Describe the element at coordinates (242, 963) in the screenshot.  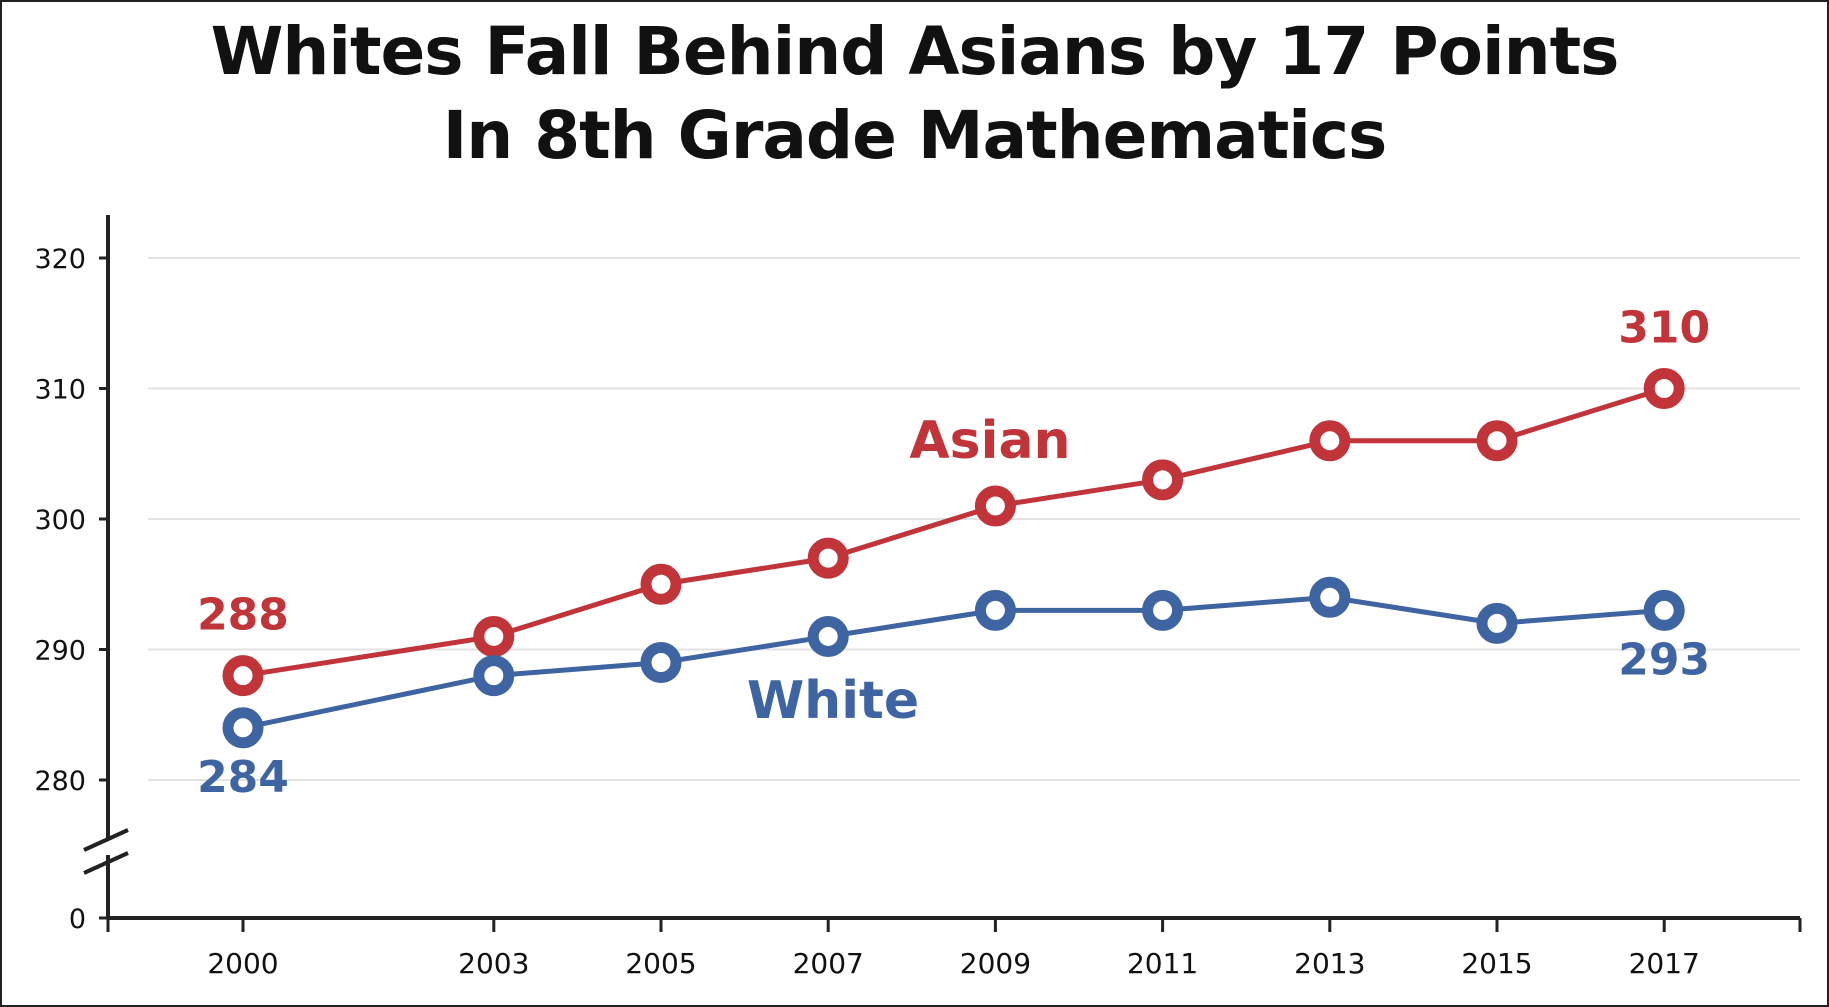
I see `x-tick-label: 2000` at that location.